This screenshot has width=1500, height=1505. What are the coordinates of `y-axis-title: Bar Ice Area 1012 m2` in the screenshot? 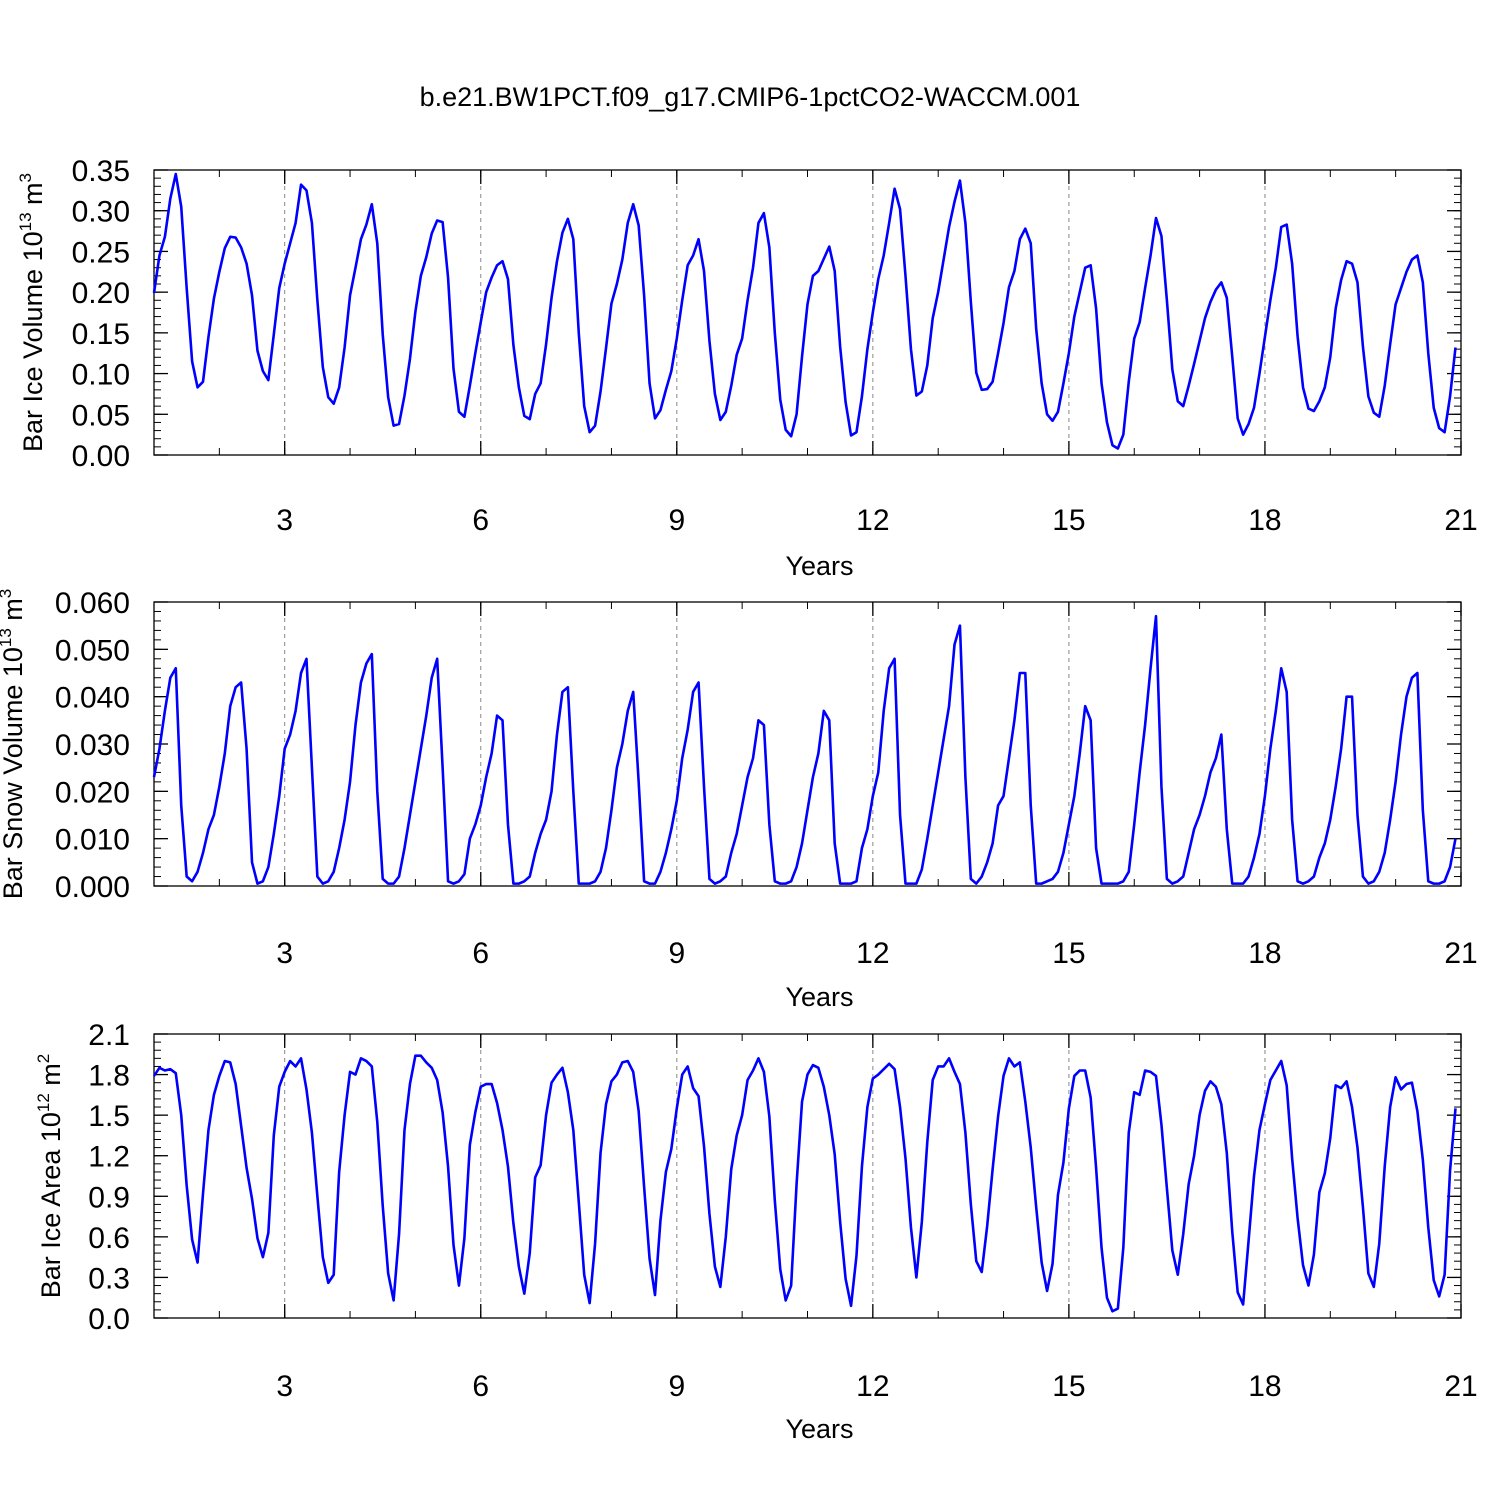 It's located at (50, 1176).